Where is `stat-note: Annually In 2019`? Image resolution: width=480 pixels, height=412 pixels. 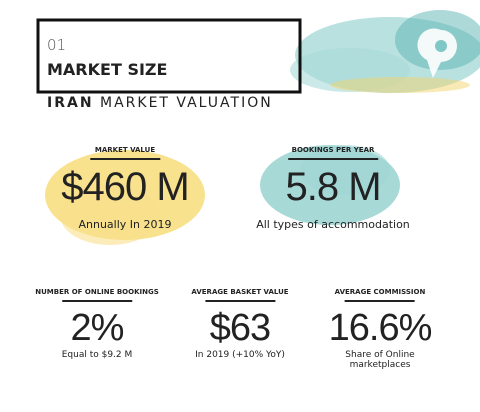 stat-note: Annually In 2019 is located at coordinates (125, 224).